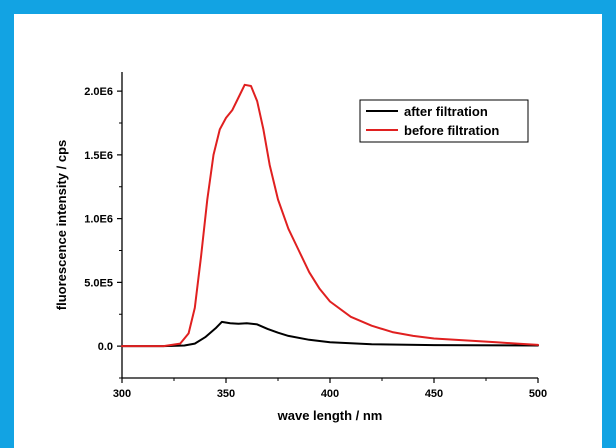 This screenshot has width=616, height=448. I want to click on y-tick-label: 2.0E6, so click(98, 92).